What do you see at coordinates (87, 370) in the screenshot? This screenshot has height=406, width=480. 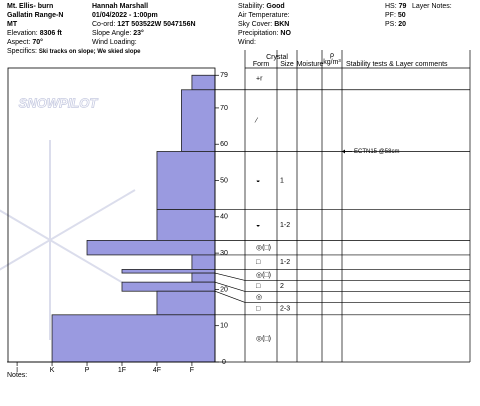 I see `x-tick-label: P` at bounding box center [87, 370].